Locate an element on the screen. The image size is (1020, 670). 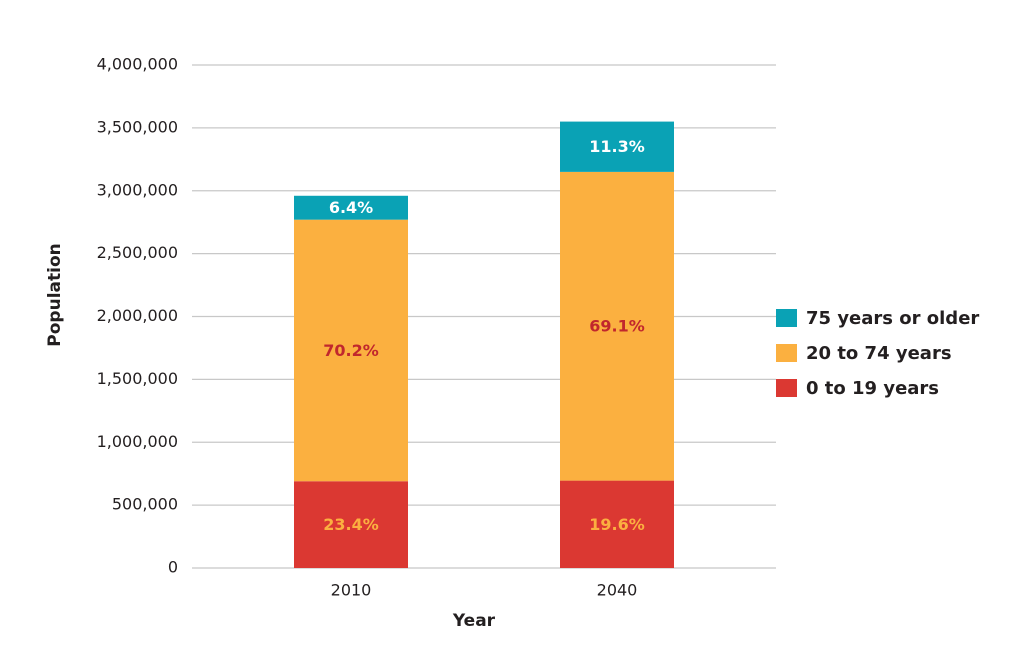
y-tick-label: 2,500,000 is located at coordinates (137, 252).